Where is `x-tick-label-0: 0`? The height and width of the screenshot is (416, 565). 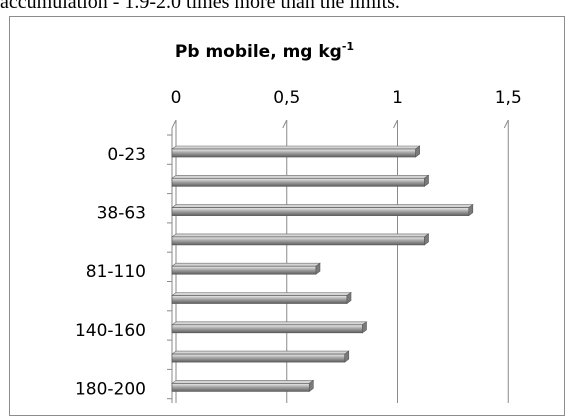 x-tick-label-0: 0 is located at coordinates (176, 98).